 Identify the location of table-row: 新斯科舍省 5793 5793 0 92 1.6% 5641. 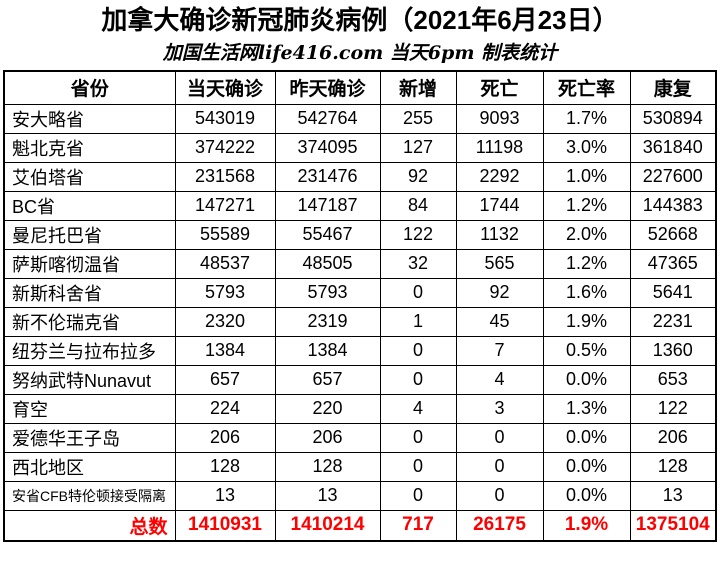
(360, 292).